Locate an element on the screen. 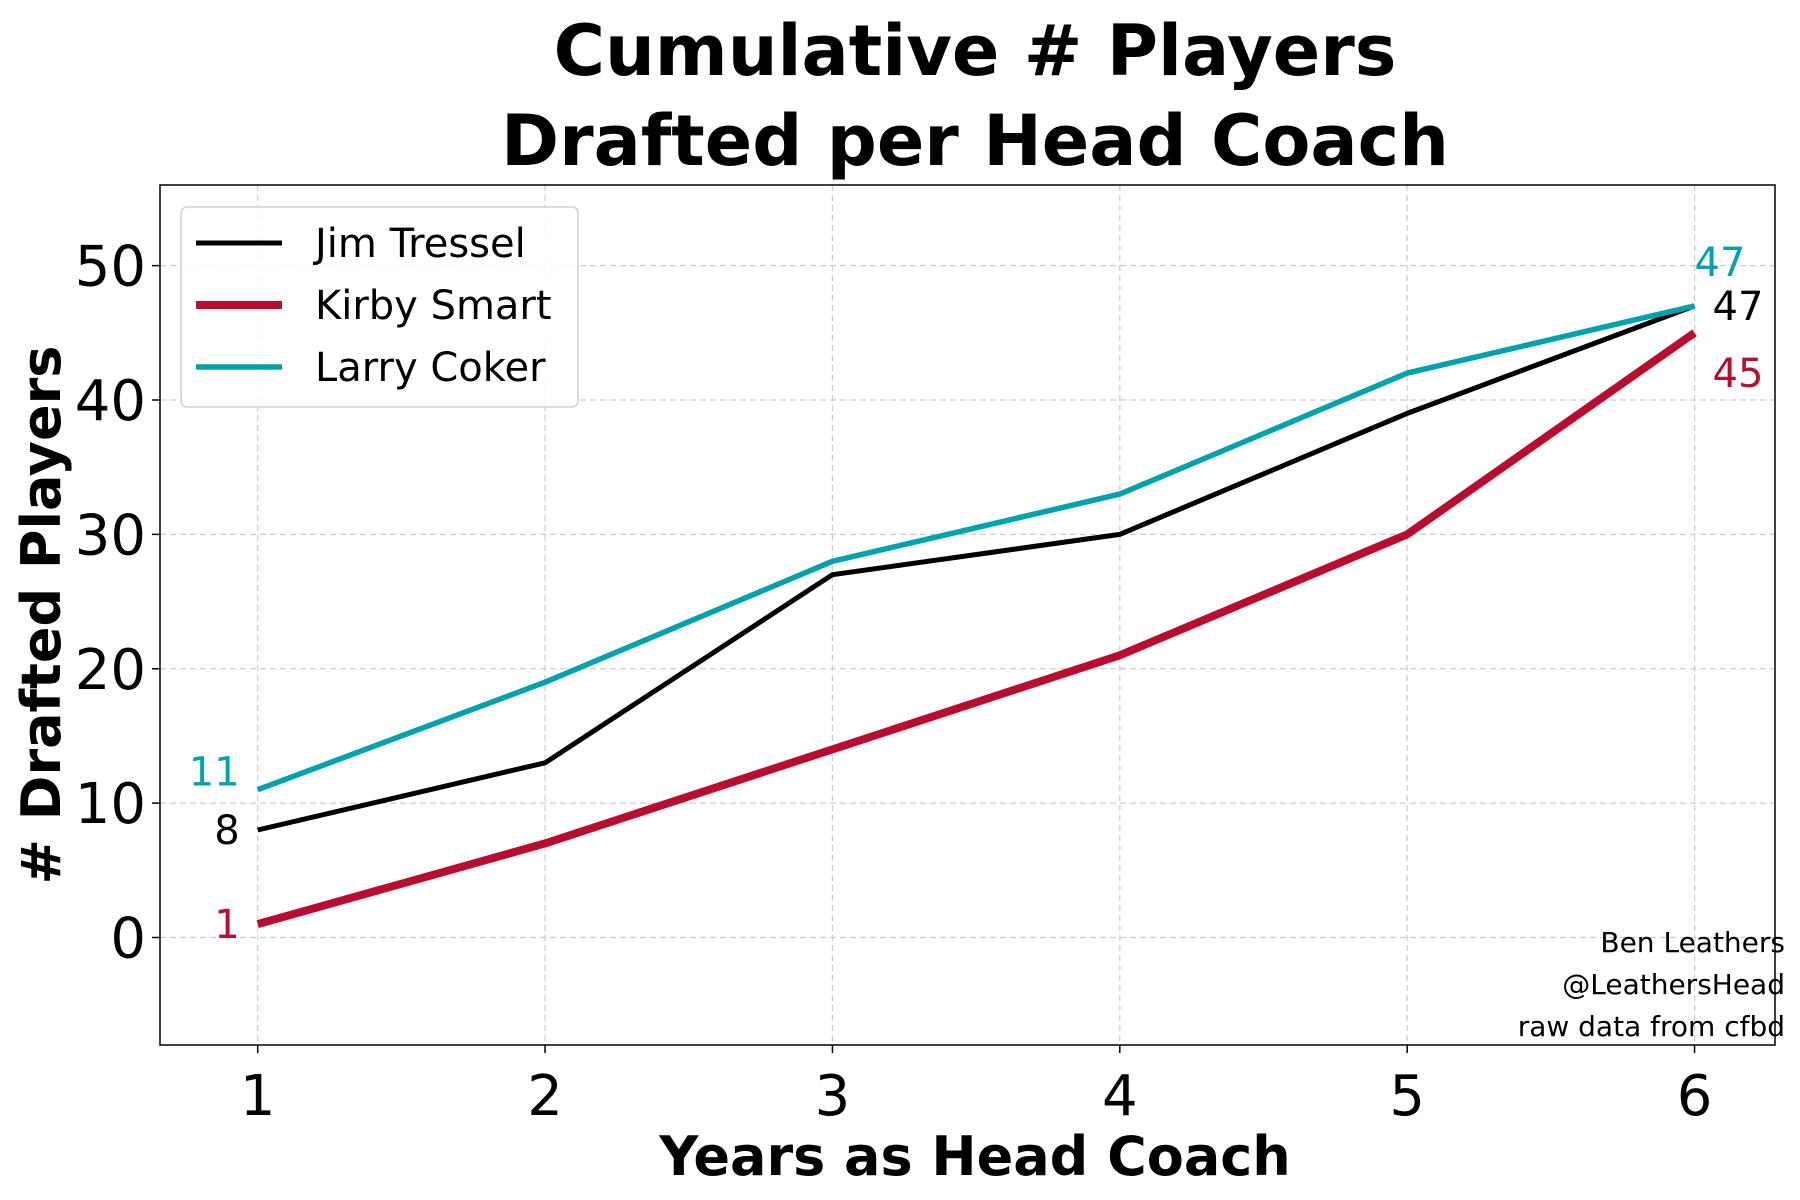 This screenshot has height=1200, width=1800. credit-line: @LeathersHead is located at coordinates (1673, 984).